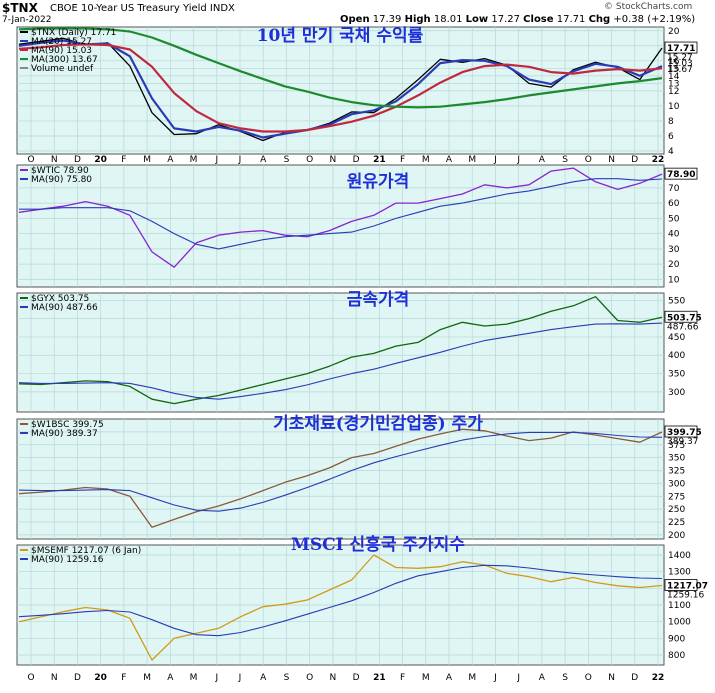  I want to click on low-label: Low, so click(477, 19).